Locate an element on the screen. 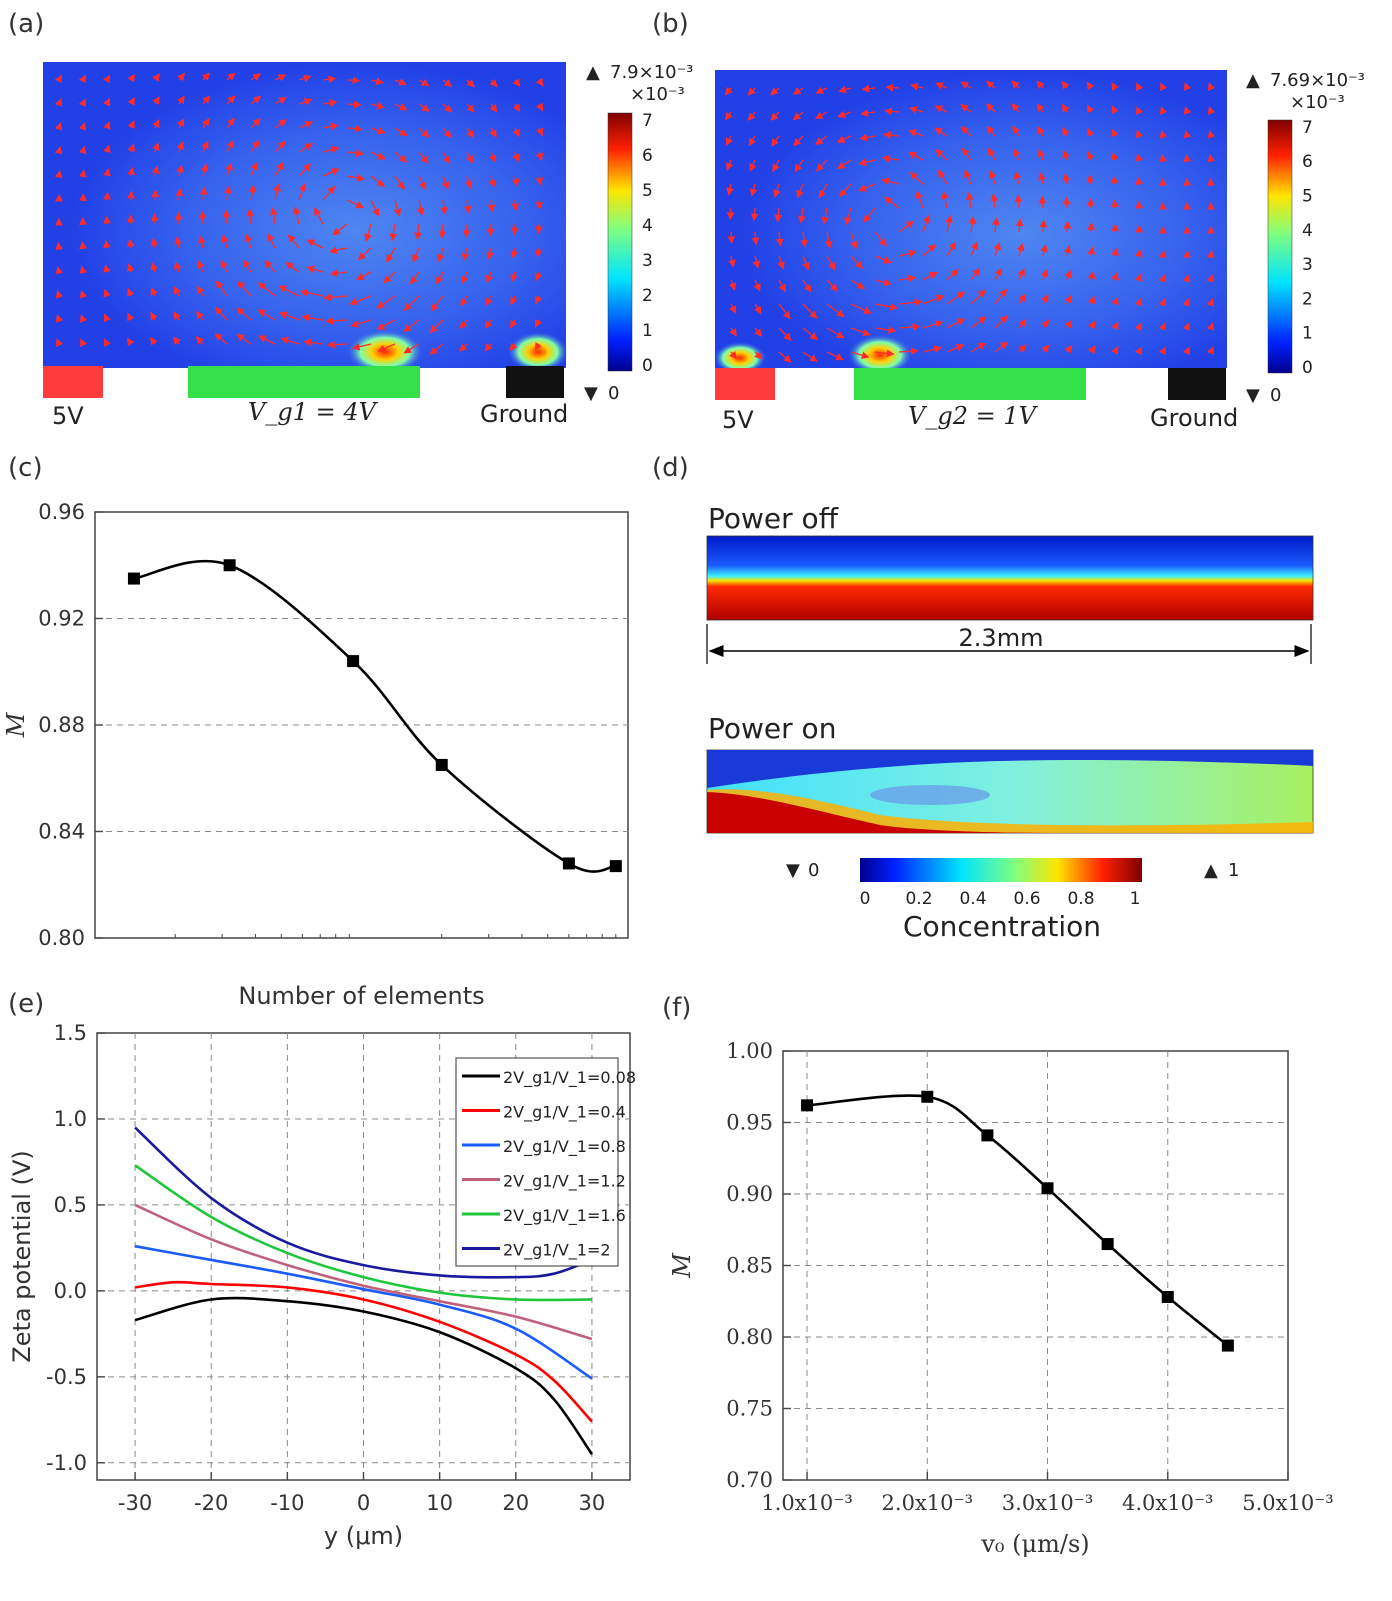 Image resolution: width=1392 pixels, height=1601 pixels. colorbar-tick-label: 5 is located at coordinates (1307, 196).